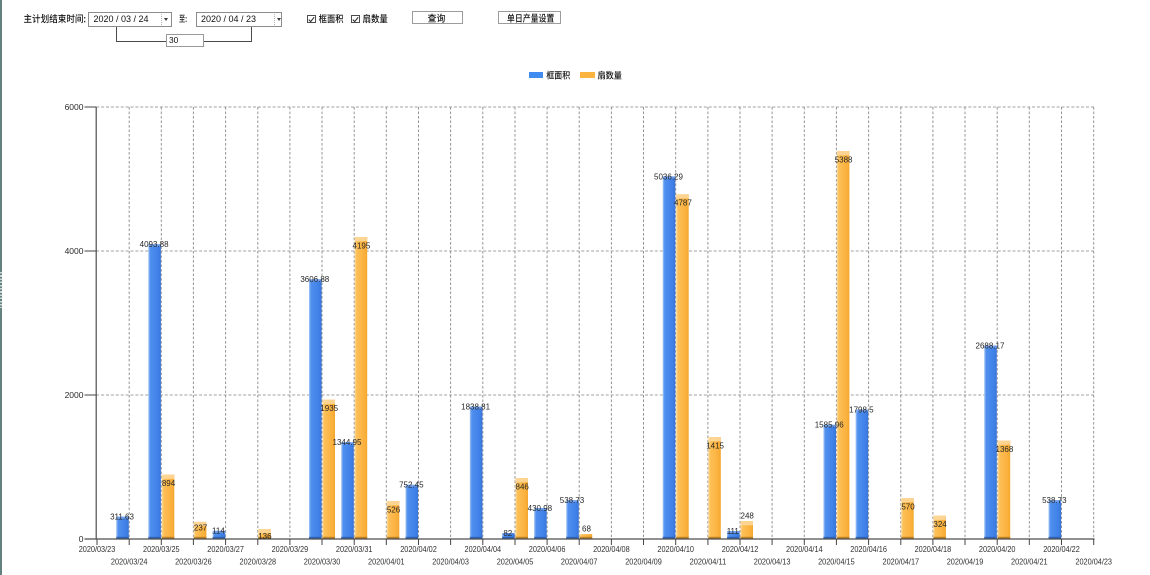 This screenshot has height=575, width=1150. I want to click on svg-text: 82, so click(507, 533).